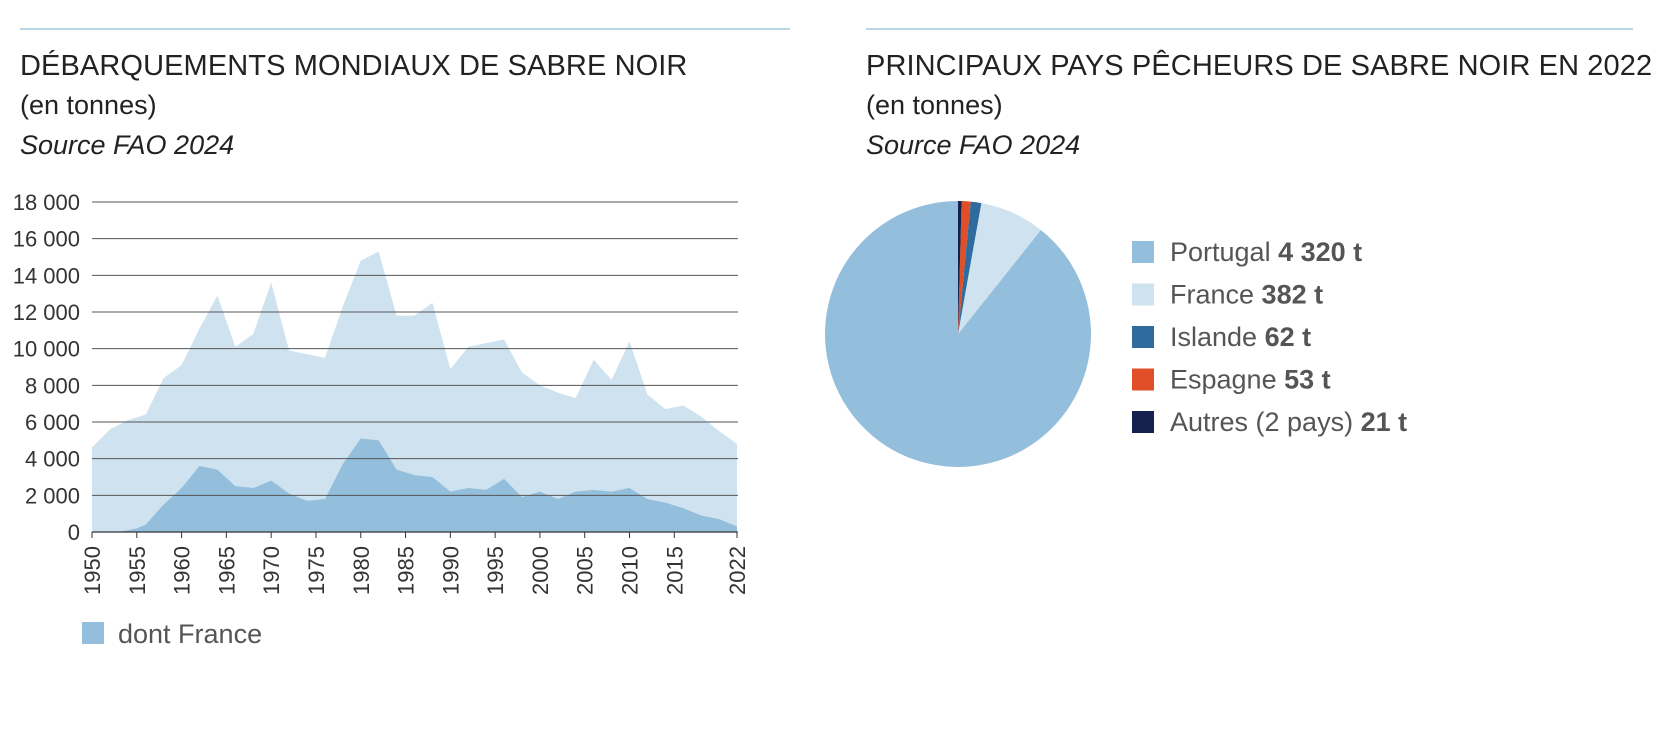 Image resolution: width=1656 pixels, height=732 pixels. I want to click on legend-country: Autres (2 pays), so click(1265, 422).